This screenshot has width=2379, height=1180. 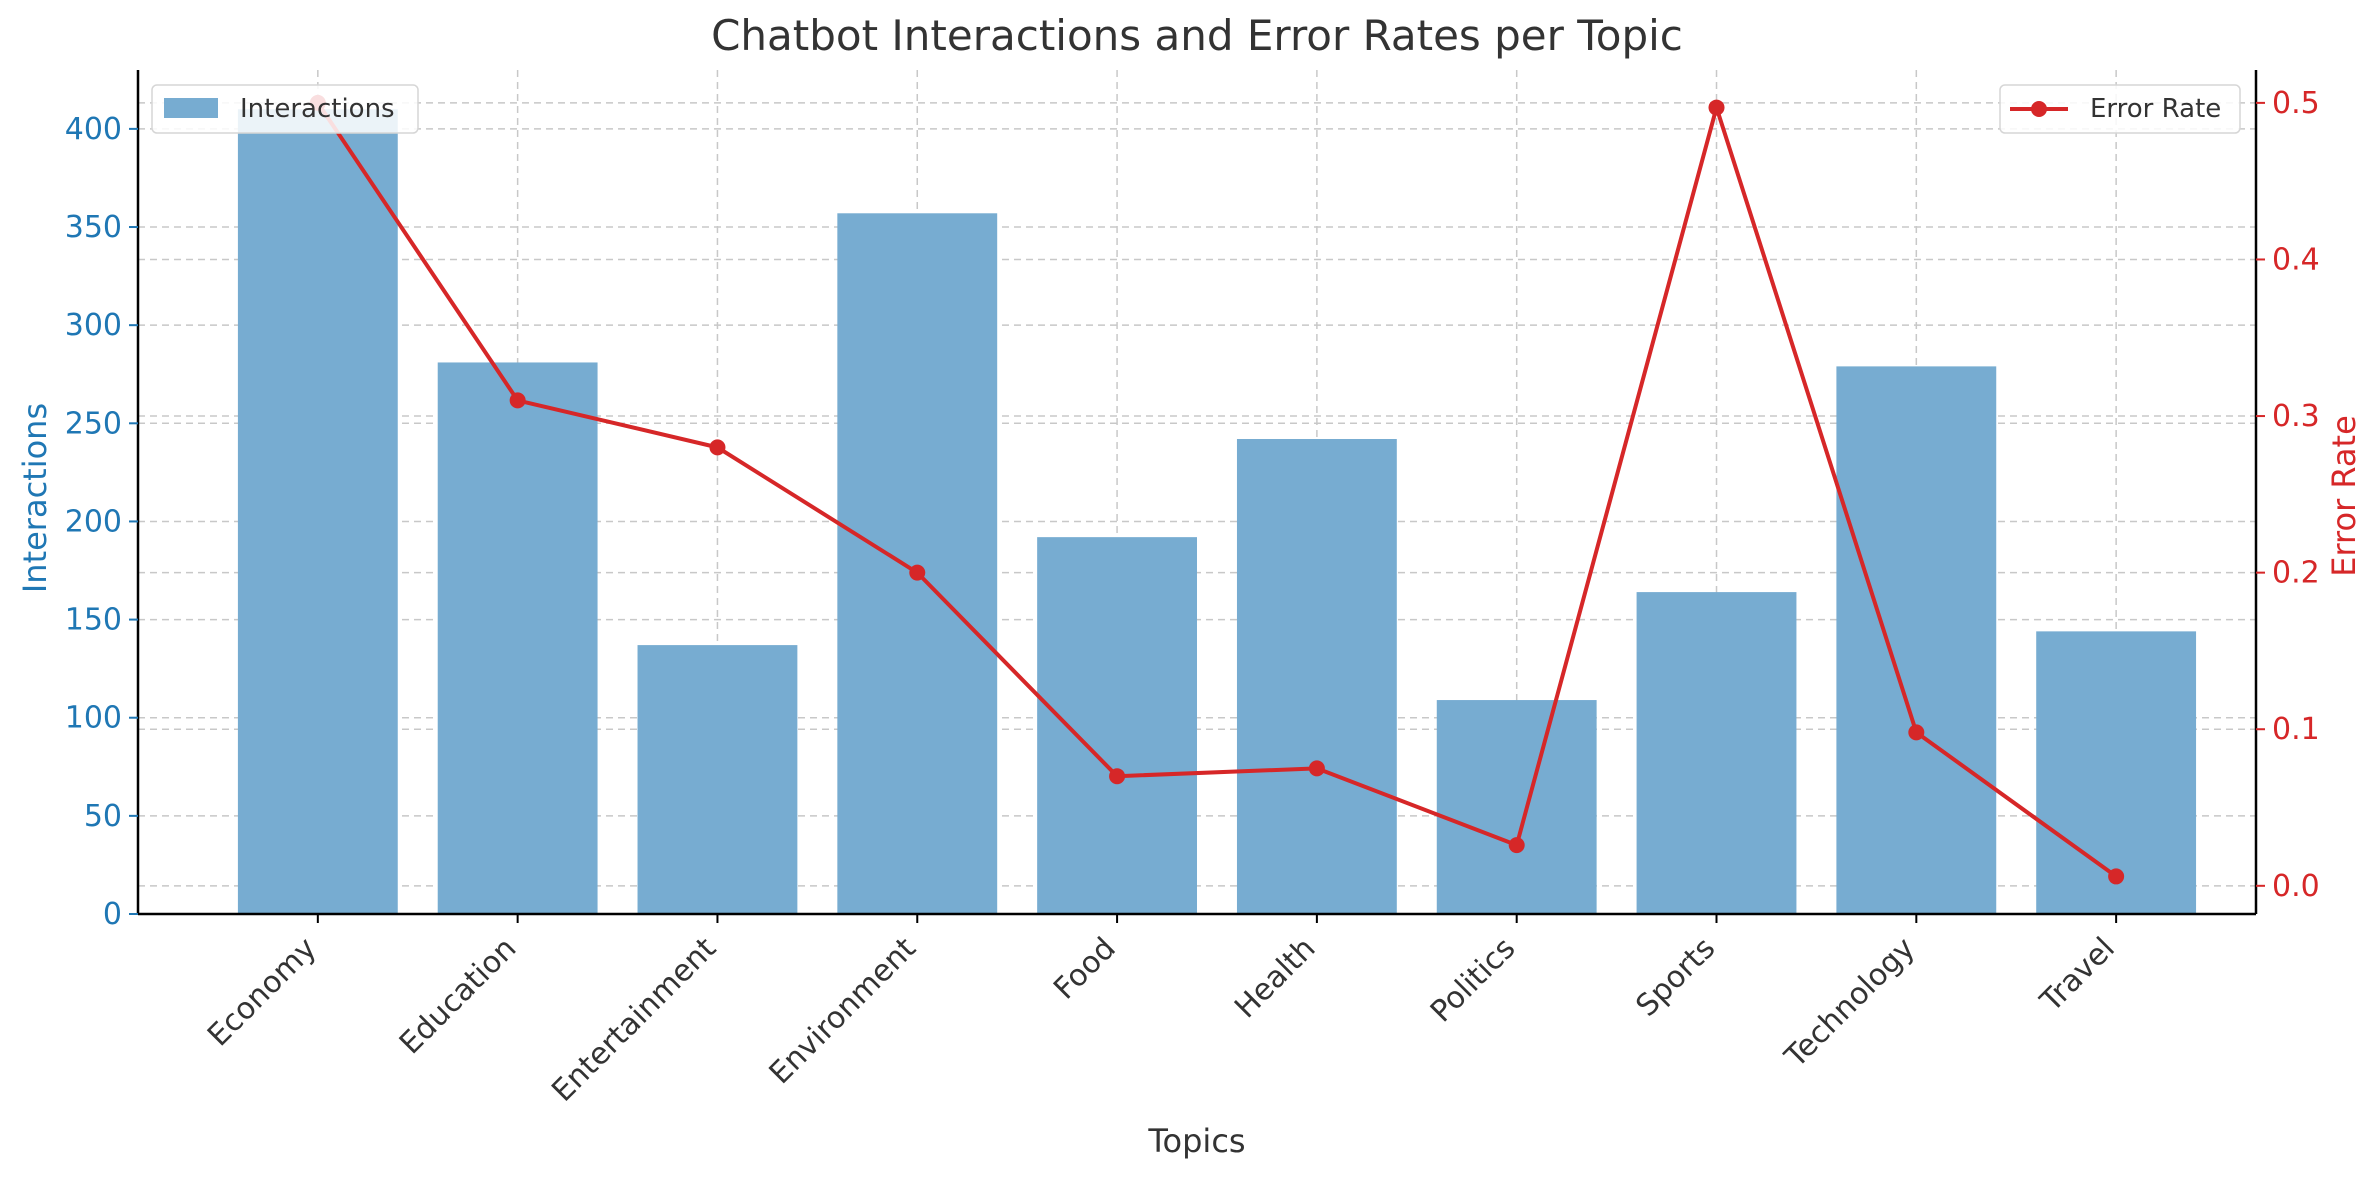 What do you see at coordinates (2296, 259) in the screenshot?
I see `y-tick-label-right: 0.4` at bounding box center [2296, 259].